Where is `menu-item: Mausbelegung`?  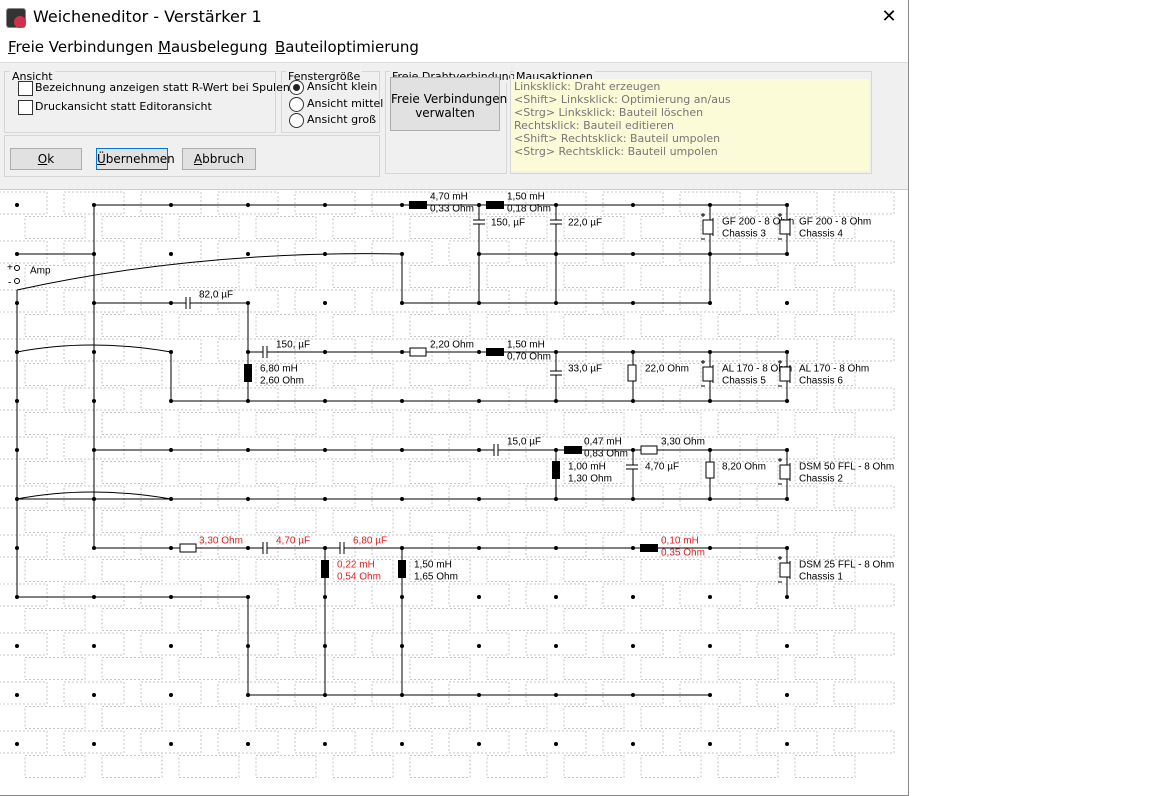 menu-item: Mausbelegung is located at coordinates (213, 47).